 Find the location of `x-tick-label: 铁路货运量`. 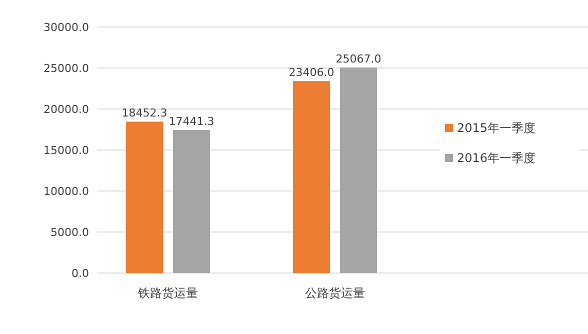

x-tick-label: 铁路货运量 is located at coordinates (167, 293).